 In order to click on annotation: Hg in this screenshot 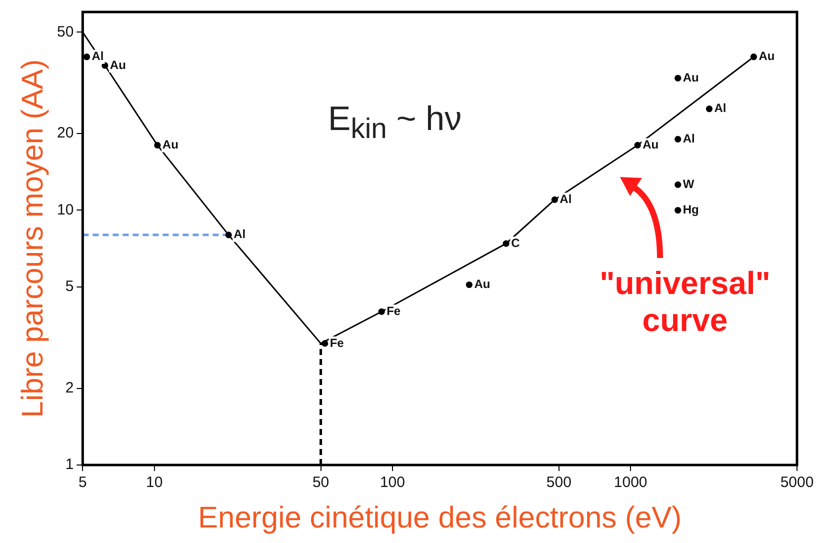, I will do `click(690, 209)`.